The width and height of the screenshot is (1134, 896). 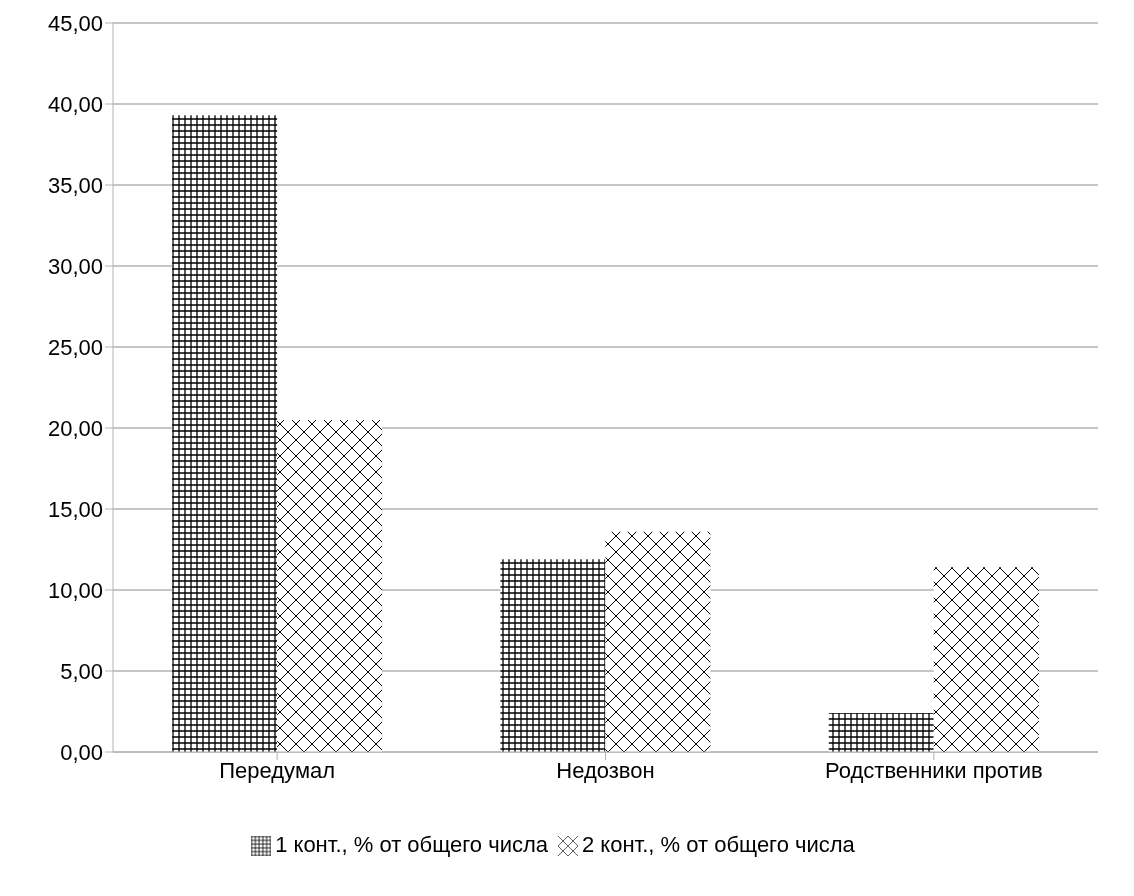 I want to click on legend-label: 2 конт., % от общего числа, so click(x=718, y=844).